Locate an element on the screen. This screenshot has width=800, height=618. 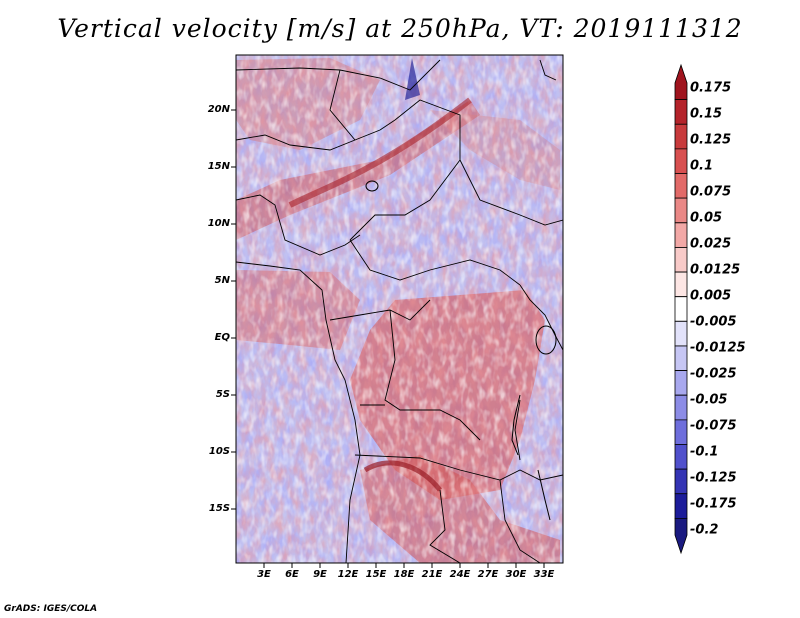
colorbar-label: 0.1 is located at coordinates (702, 166).